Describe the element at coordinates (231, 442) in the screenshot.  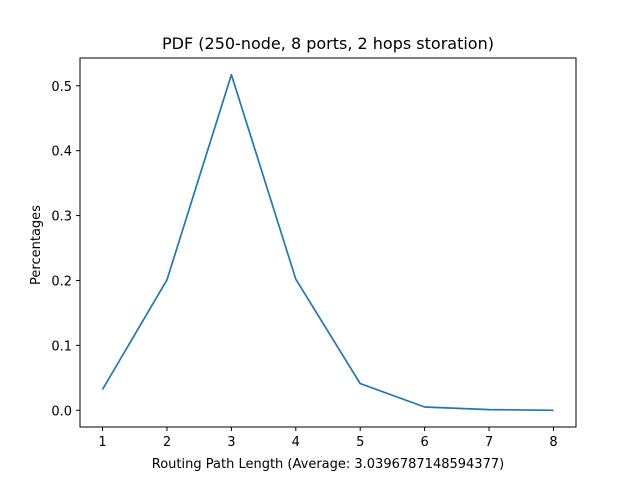
I see `x-tick-label: 3` at that location.